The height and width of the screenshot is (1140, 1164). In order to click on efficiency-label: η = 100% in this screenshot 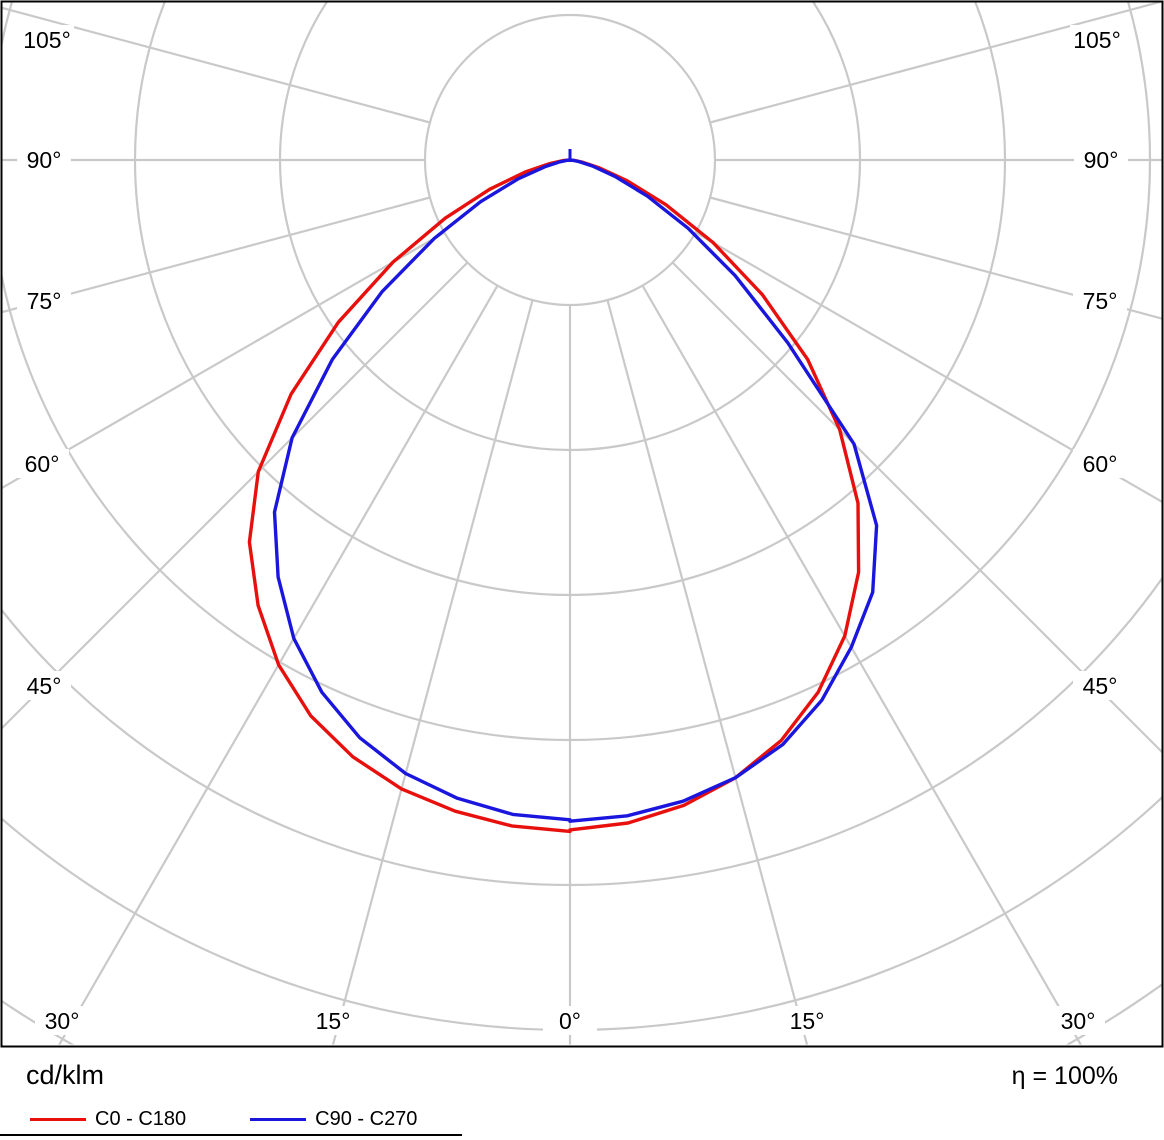, I will do `click(1064, 1076)`.